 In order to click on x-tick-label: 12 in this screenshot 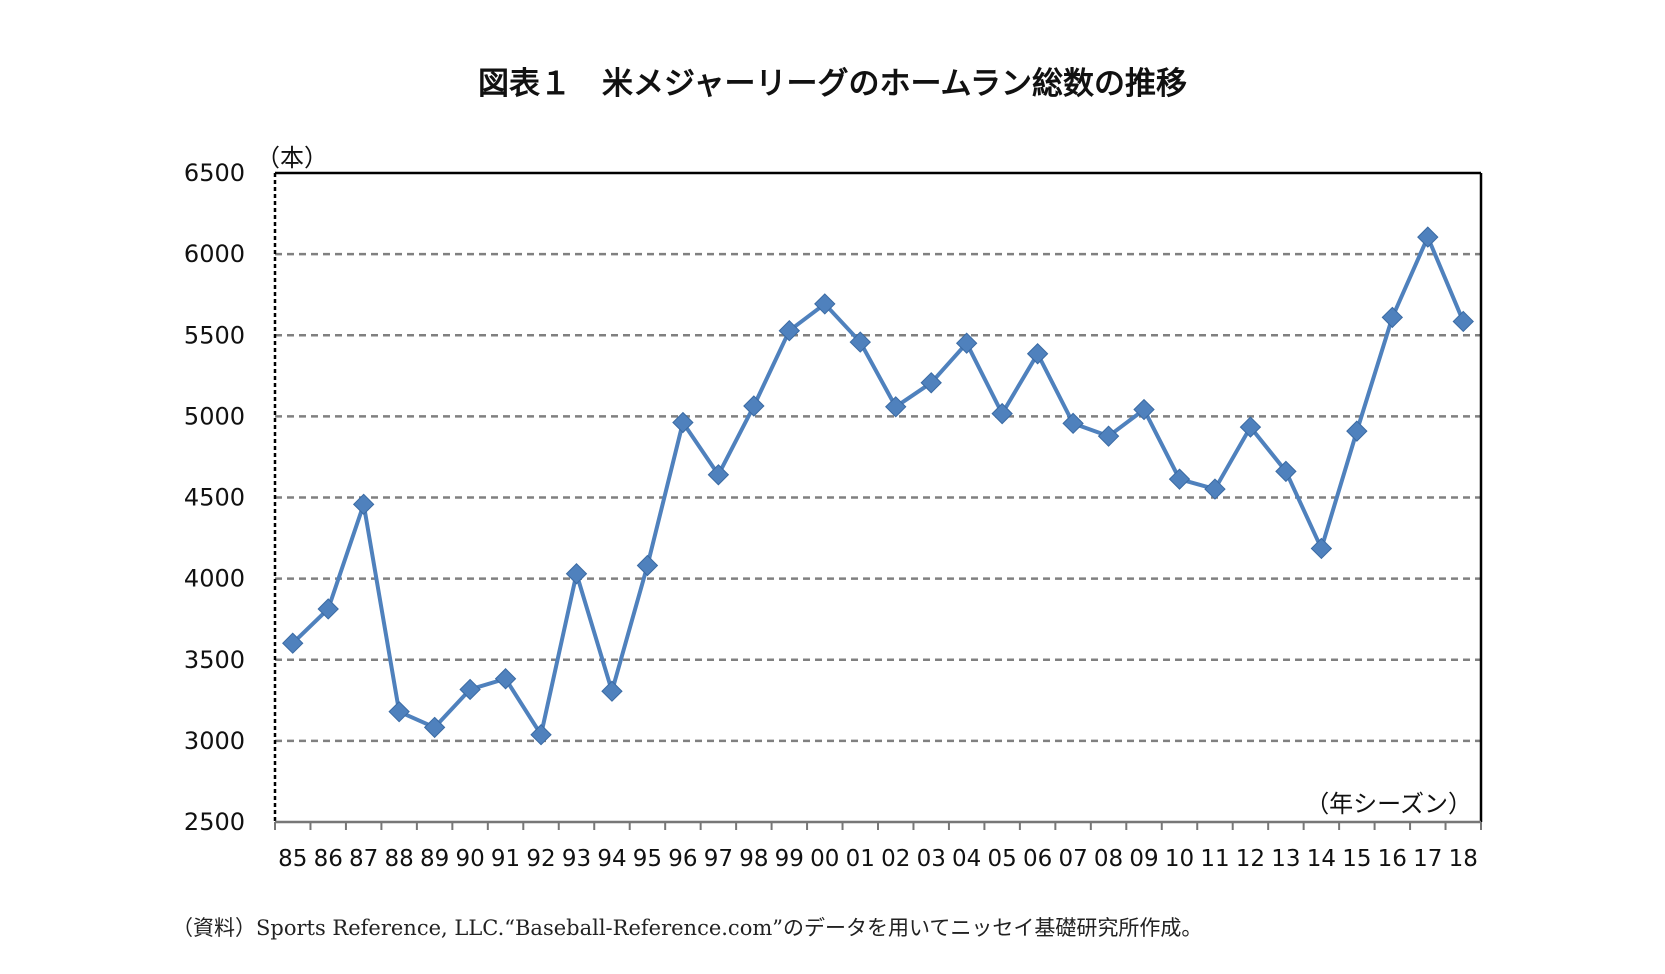, I will do `click(1250, 859)`.